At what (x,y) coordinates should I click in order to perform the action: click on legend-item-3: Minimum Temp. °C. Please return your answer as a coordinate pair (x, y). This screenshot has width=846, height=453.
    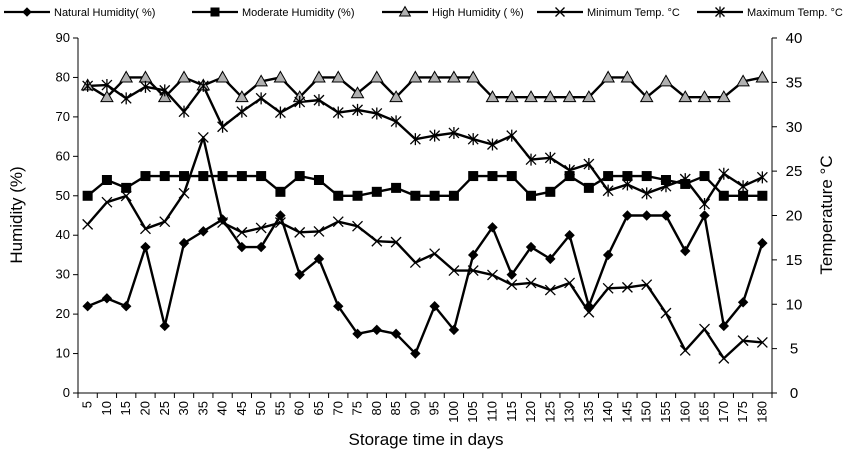
    Looking at the image, I should click on (608, 13).